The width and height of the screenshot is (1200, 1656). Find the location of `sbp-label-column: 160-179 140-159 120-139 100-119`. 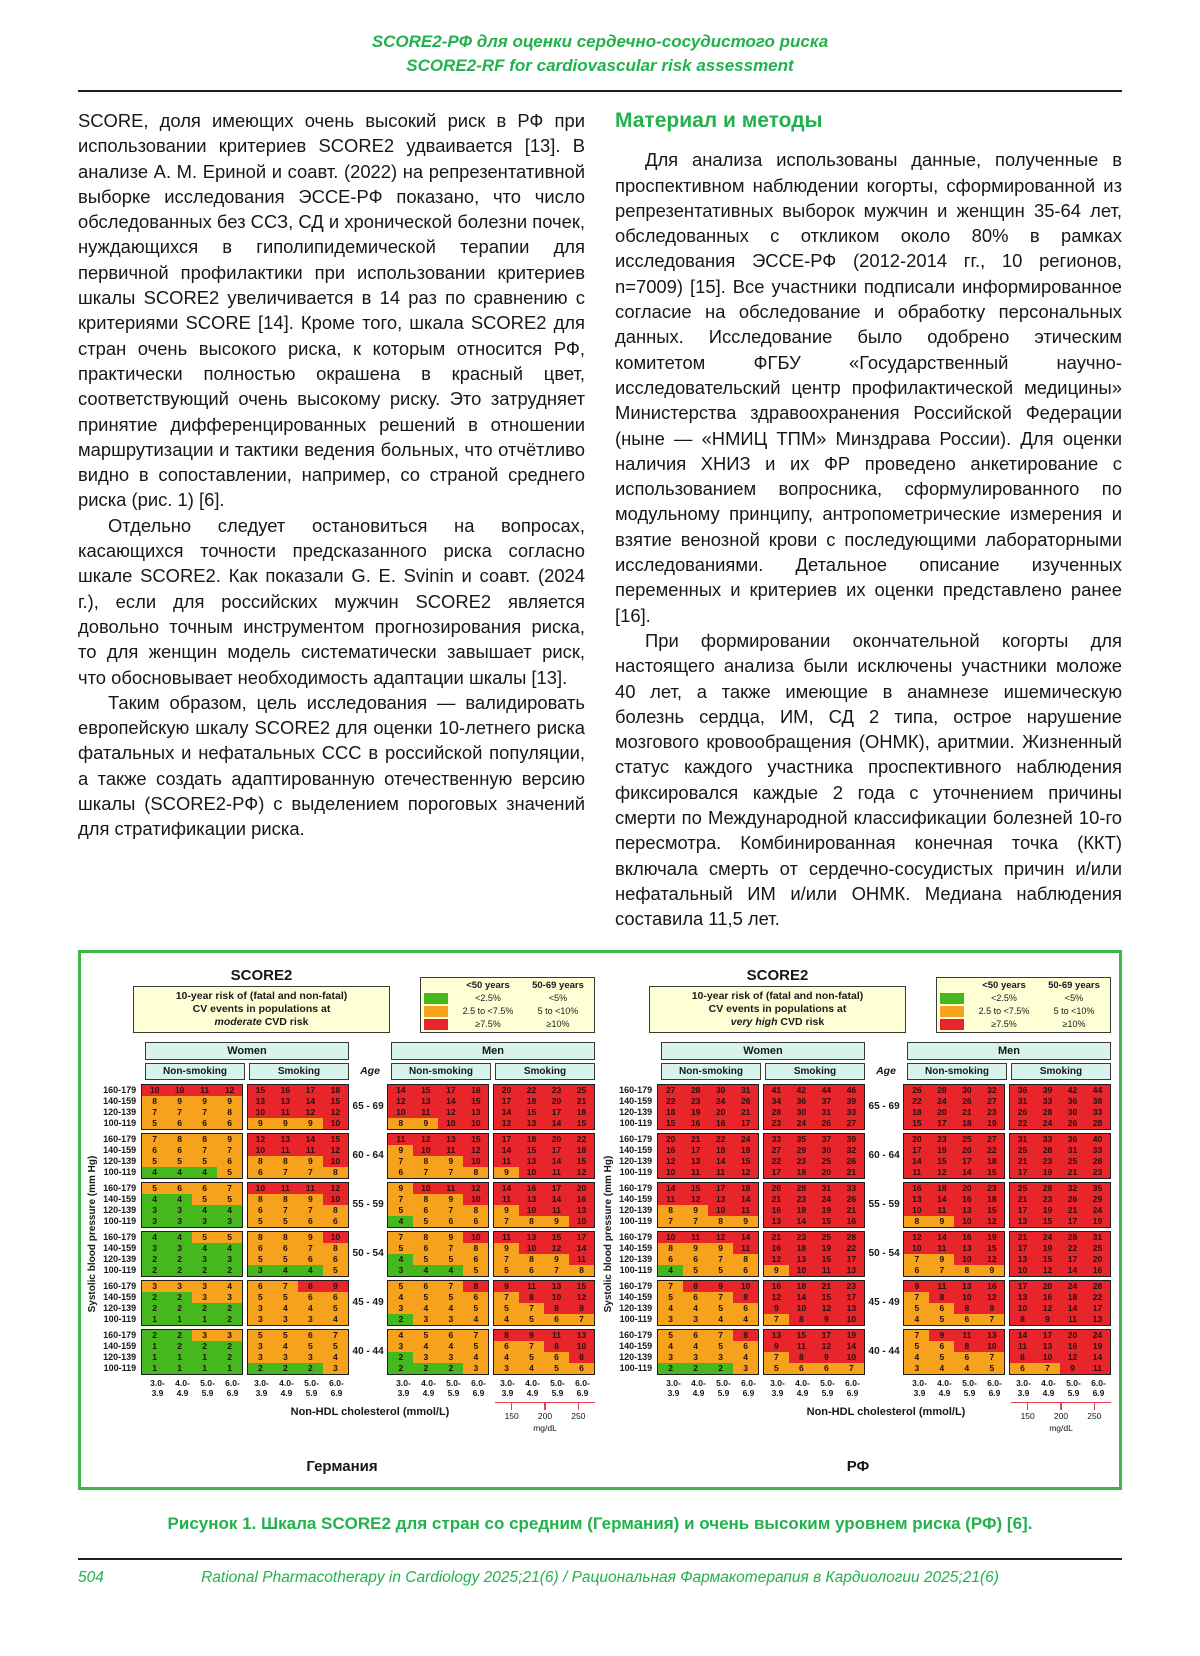

sbp-label-column: 160-179 140-159 120-139 100-119 is located at coordinates (120, 1352).